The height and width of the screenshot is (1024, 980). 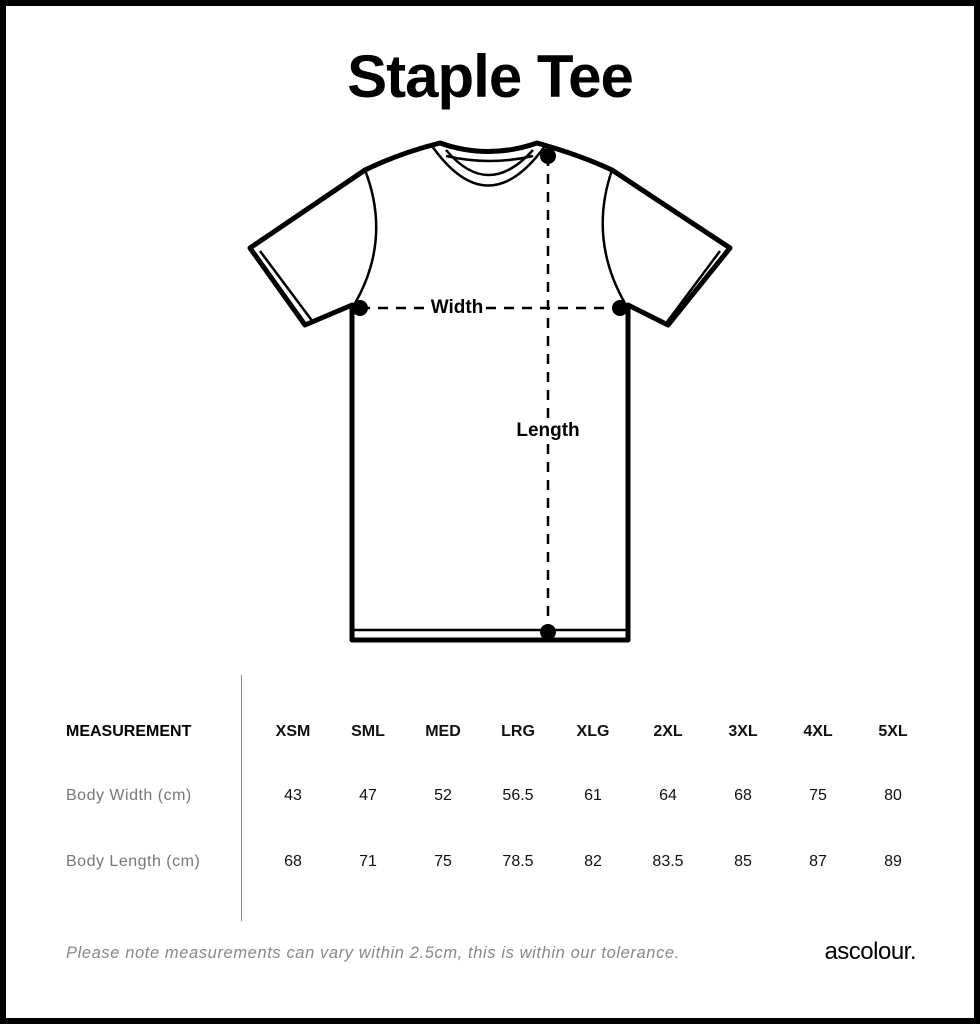 I want to click on table-cell: 52, so click(x=443, y=795).